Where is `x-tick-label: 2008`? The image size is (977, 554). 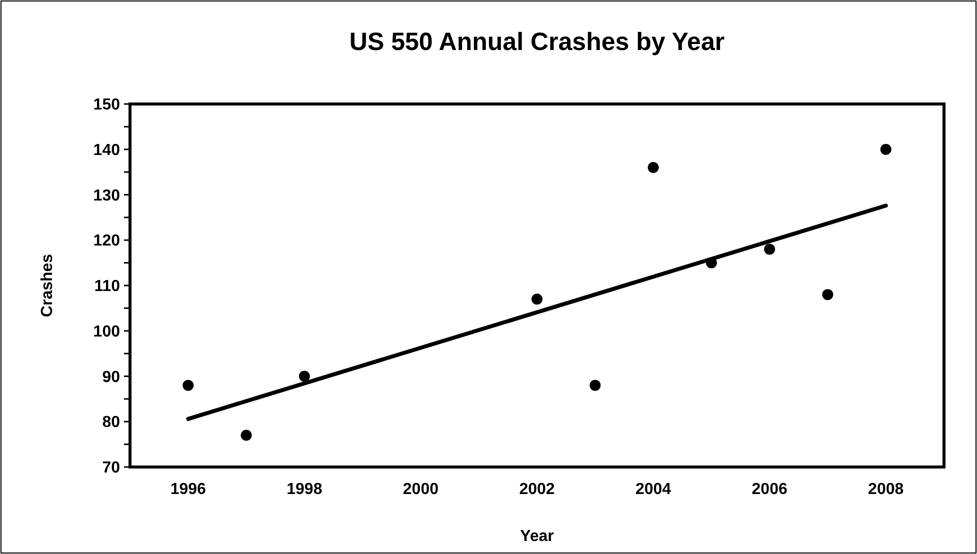 x-tick-label: 2008 is located at coordinates (886, 489).